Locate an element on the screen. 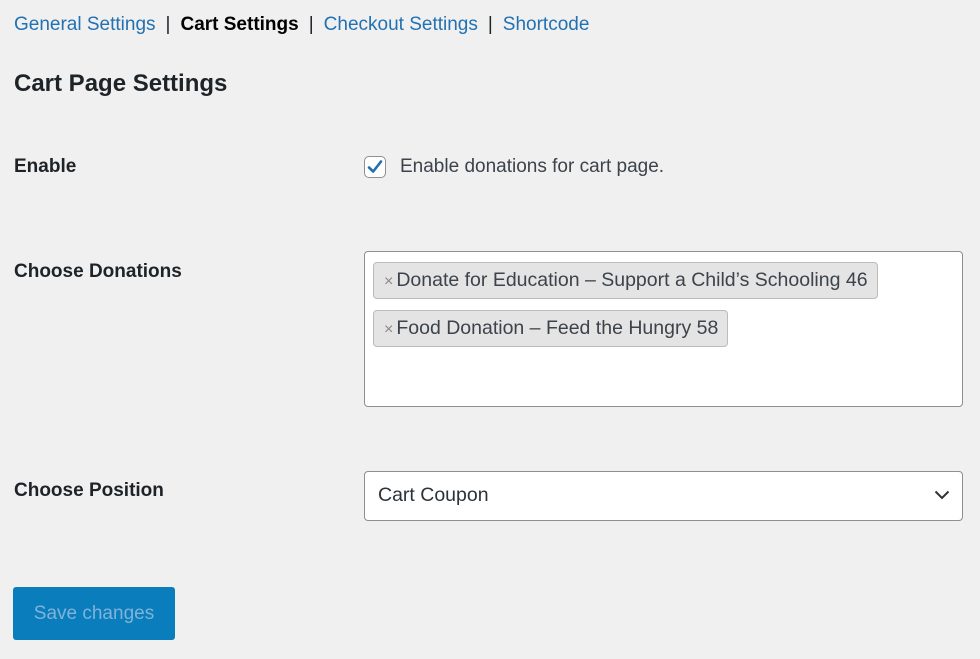  checkmark-icon is located at coordinates (375, 166).